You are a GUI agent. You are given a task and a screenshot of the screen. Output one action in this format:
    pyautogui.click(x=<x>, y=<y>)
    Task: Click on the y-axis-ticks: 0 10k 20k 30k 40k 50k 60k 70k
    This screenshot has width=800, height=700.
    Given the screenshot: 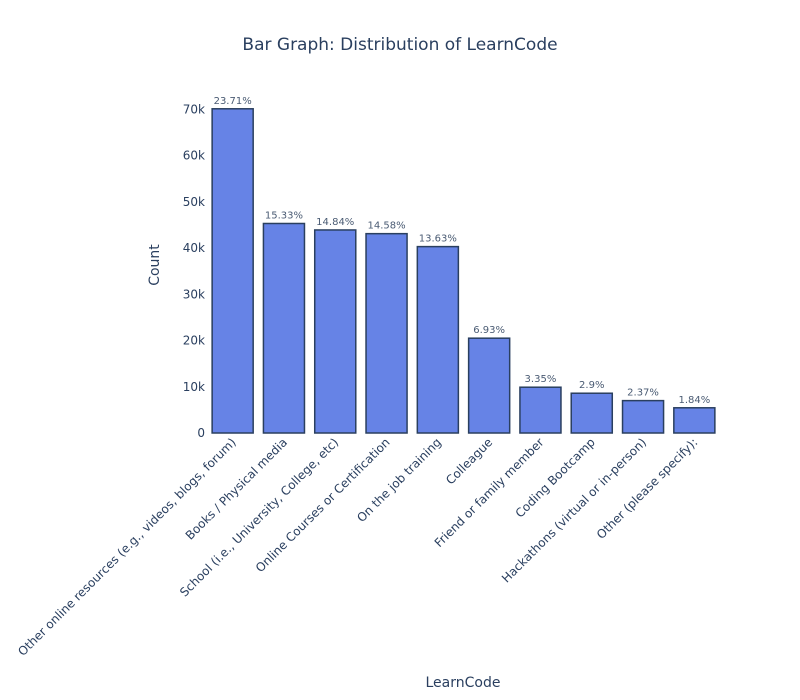 What is the action you would take?
    pyautogui.click(x=194, y=271)
    